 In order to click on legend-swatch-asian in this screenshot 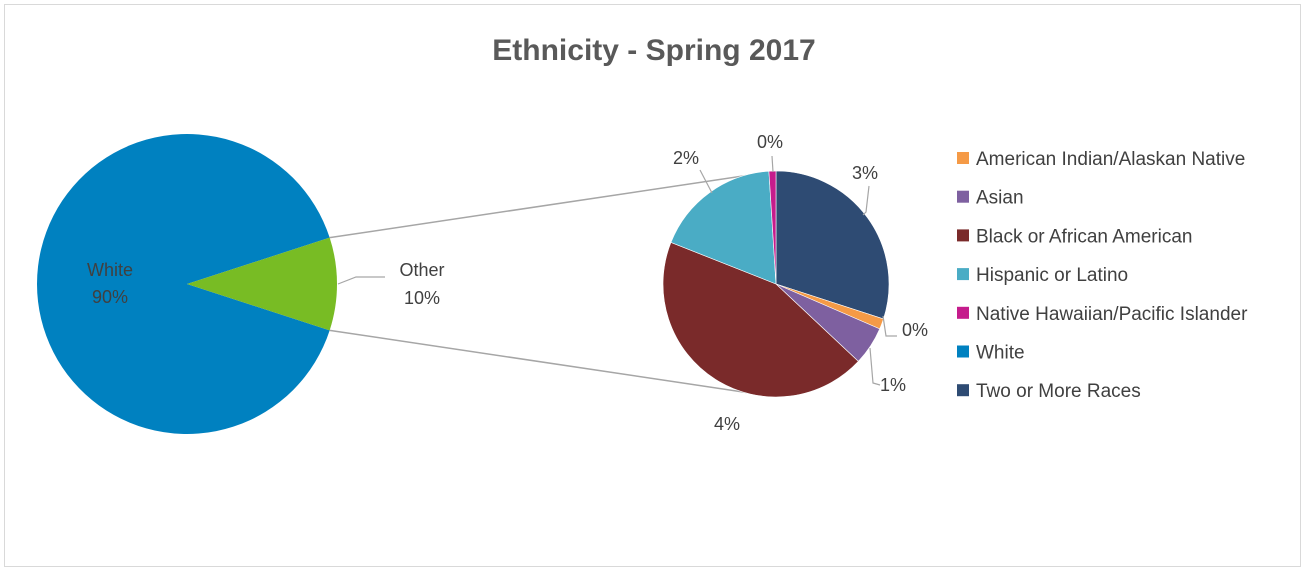, I will do `click(963, 196)`.